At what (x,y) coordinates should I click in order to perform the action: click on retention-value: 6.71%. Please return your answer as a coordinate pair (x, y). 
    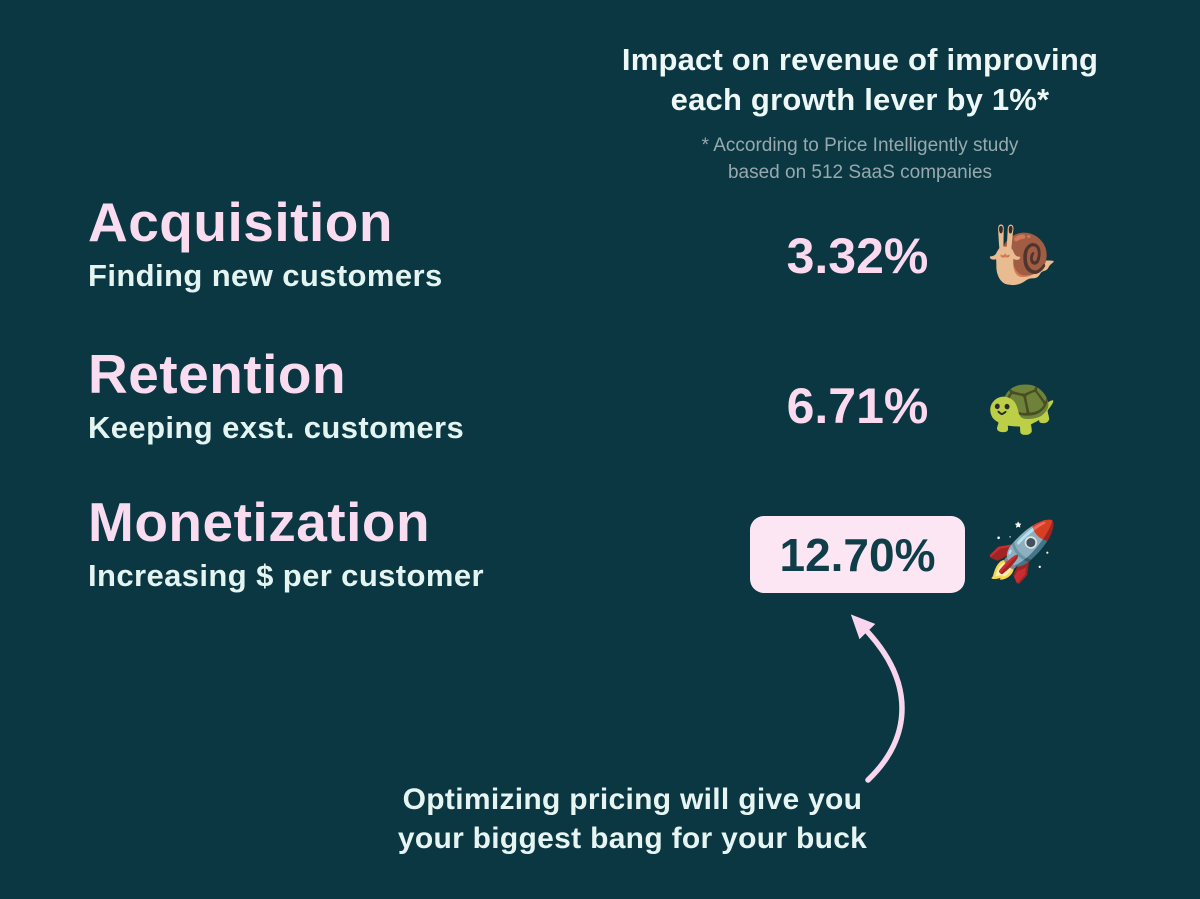
    Looking at the image, I should click on (857, 406).